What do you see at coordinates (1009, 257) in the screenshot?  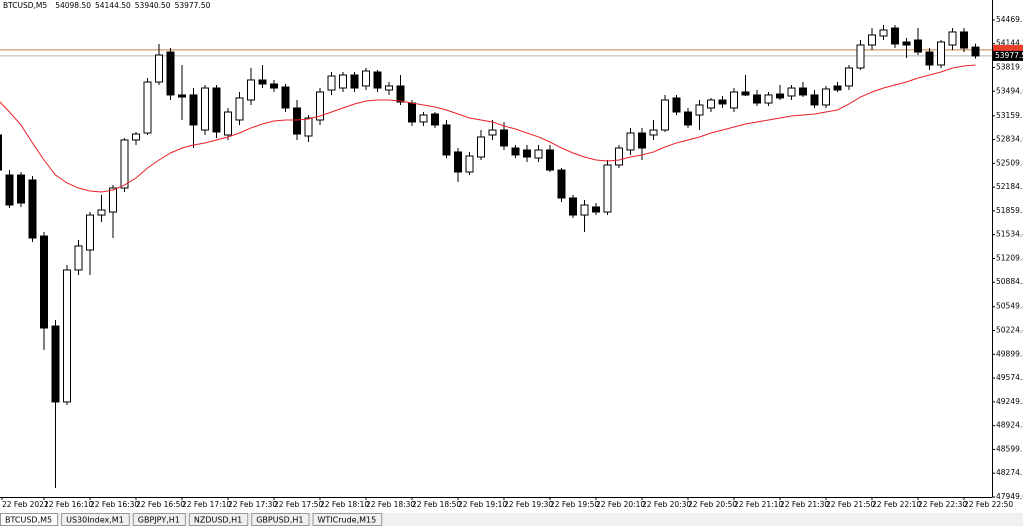 I see `y-tick-label: 51209.40` at bounding box center [1009, 257].